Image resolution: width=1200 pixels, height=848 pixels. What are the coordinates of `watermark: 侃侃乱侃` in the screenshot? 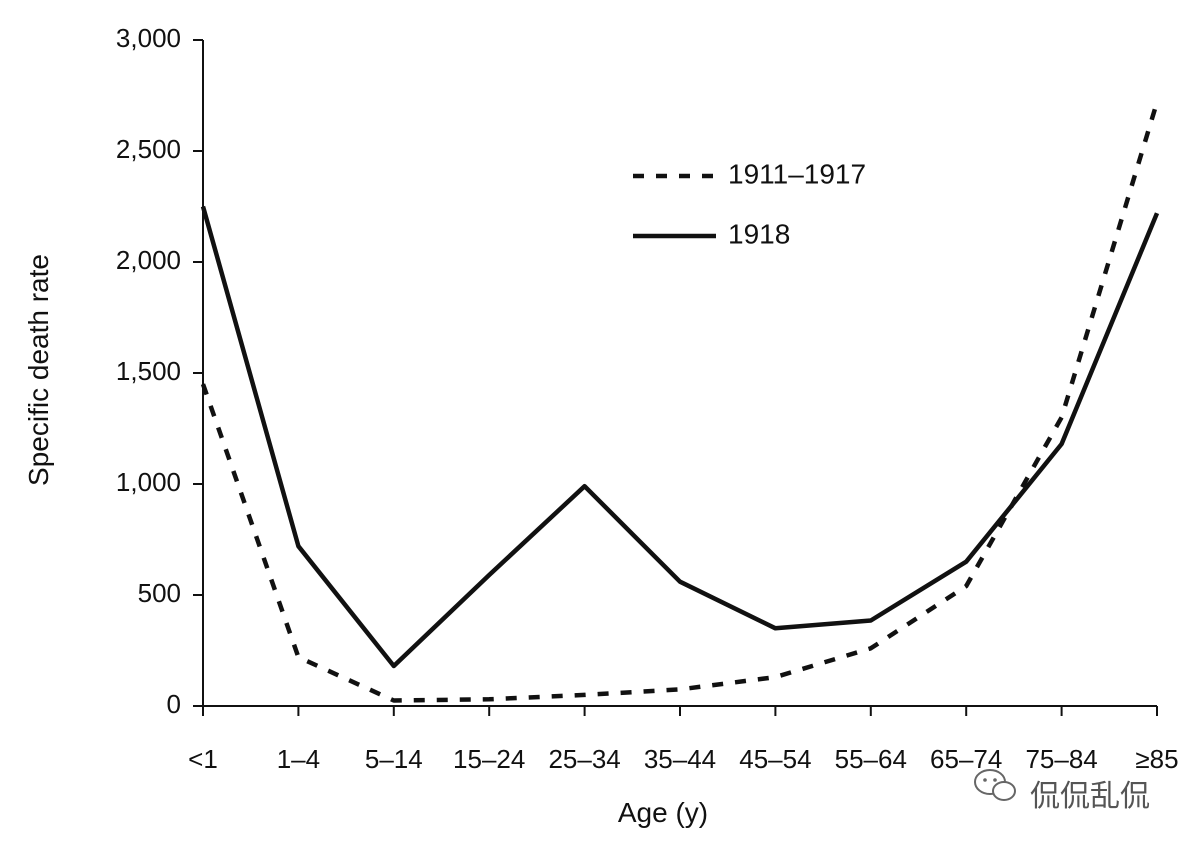 It's located at (1062, 791).